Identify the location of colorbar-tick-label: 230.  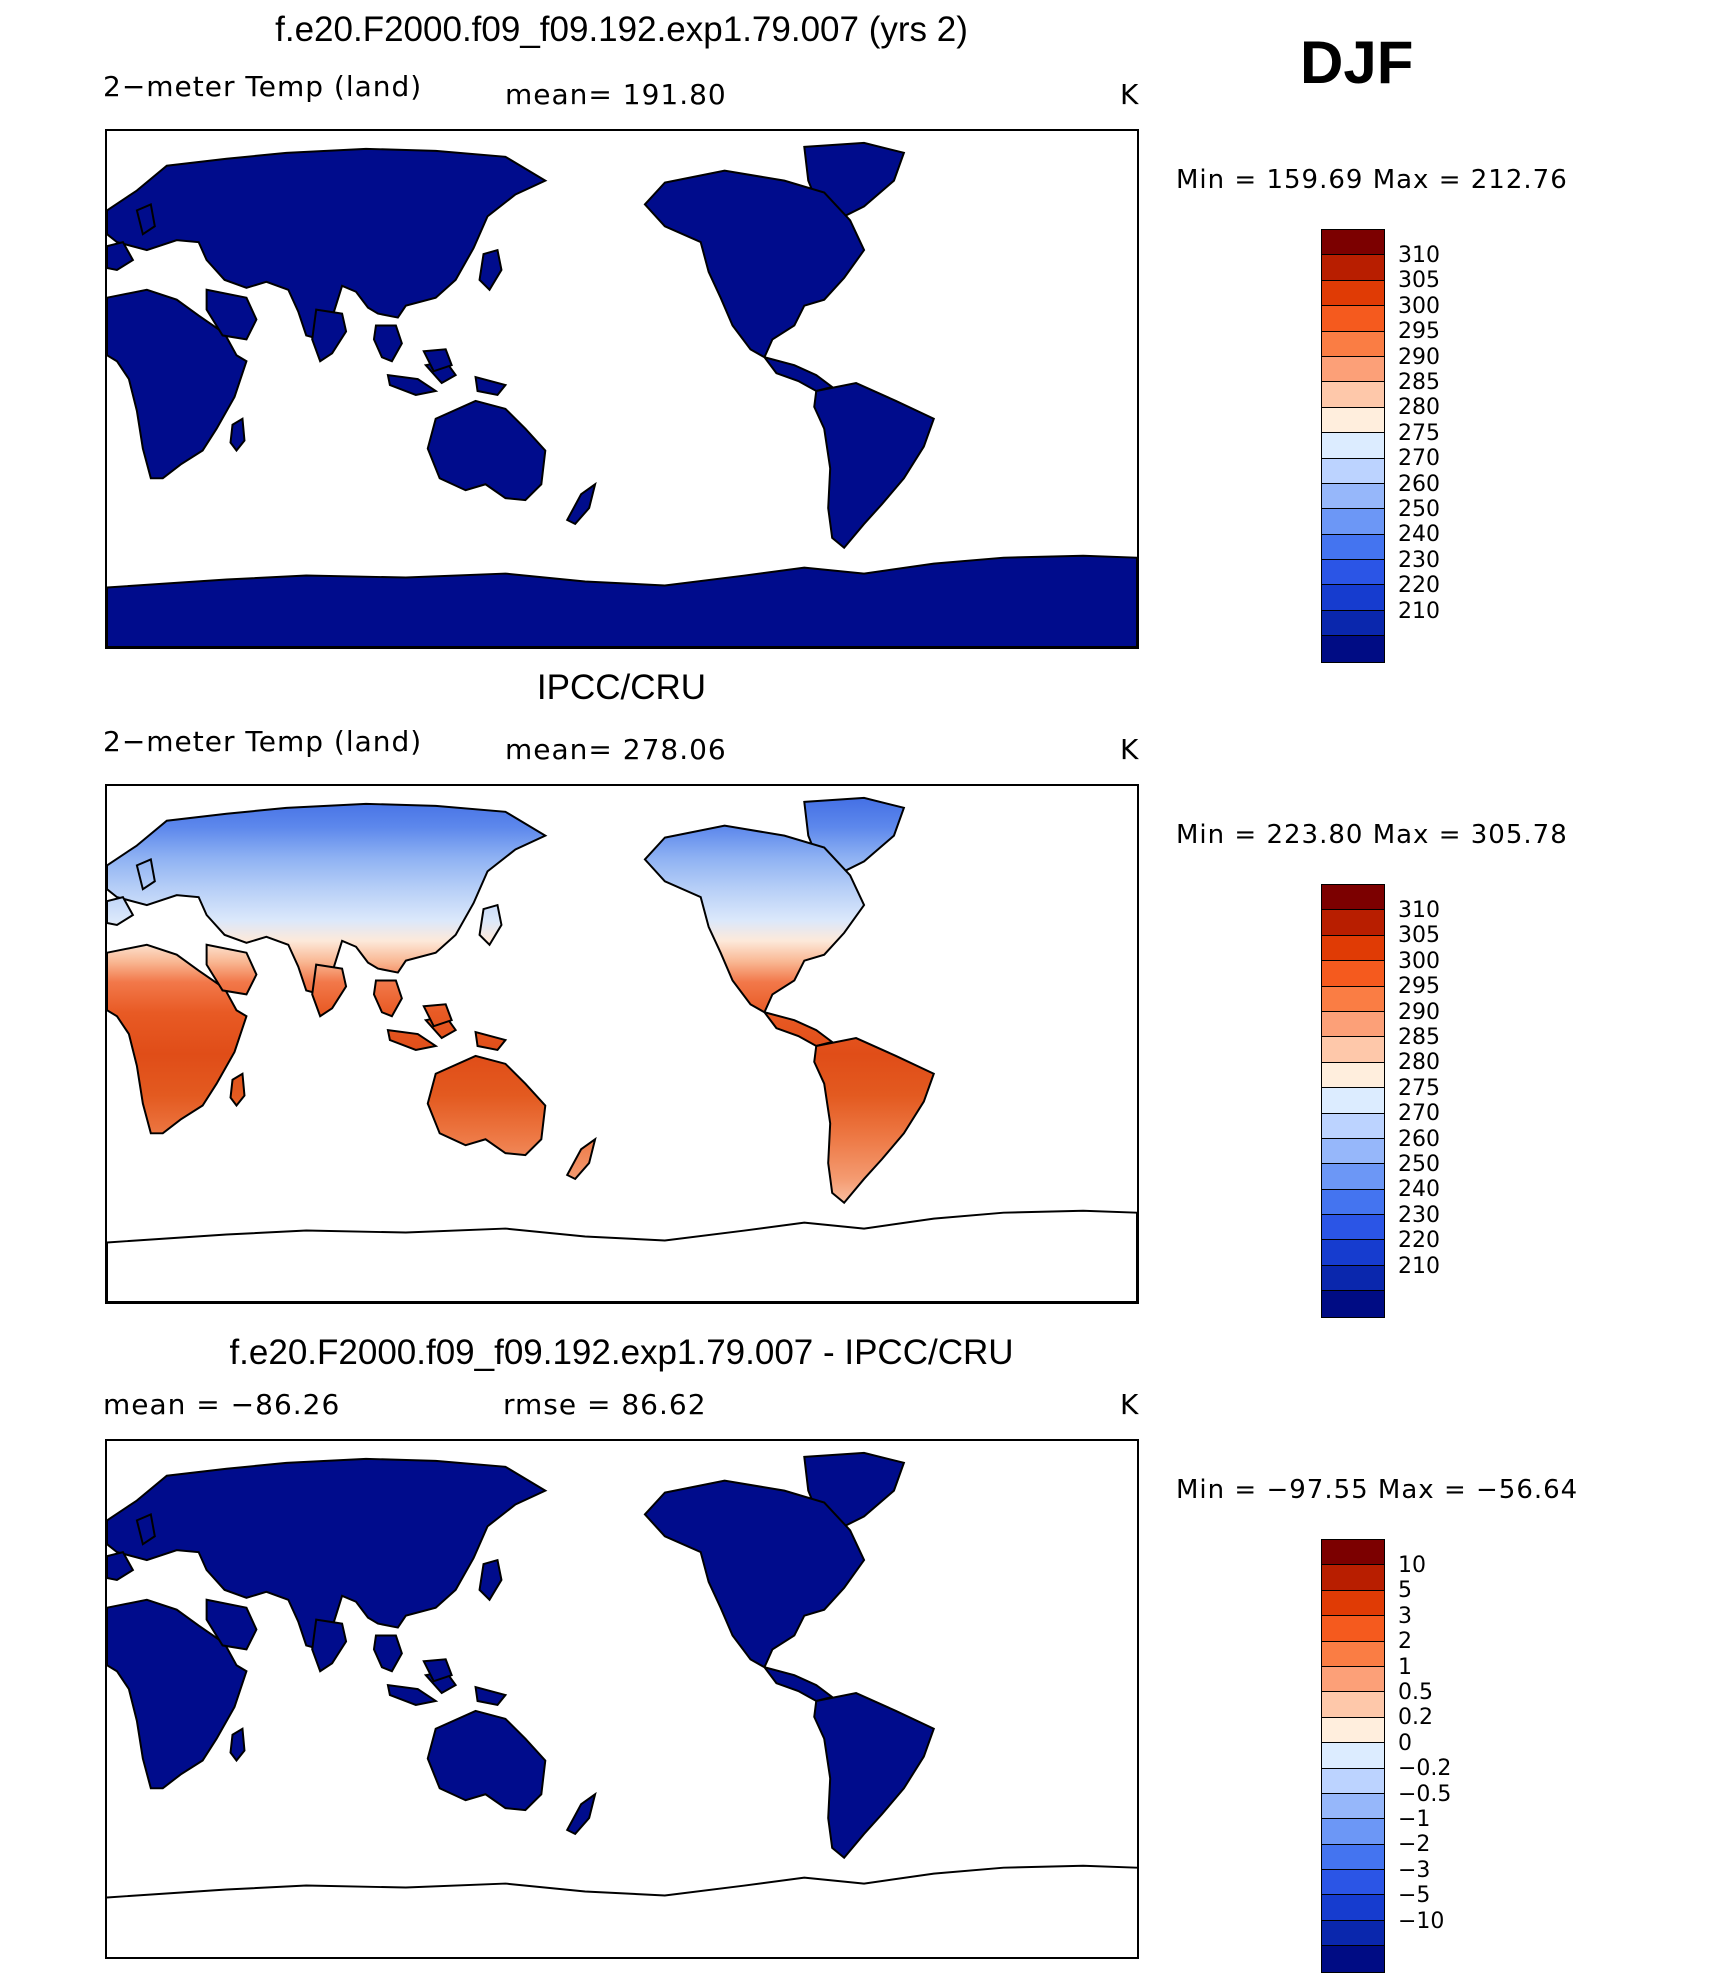
(1419, 560).